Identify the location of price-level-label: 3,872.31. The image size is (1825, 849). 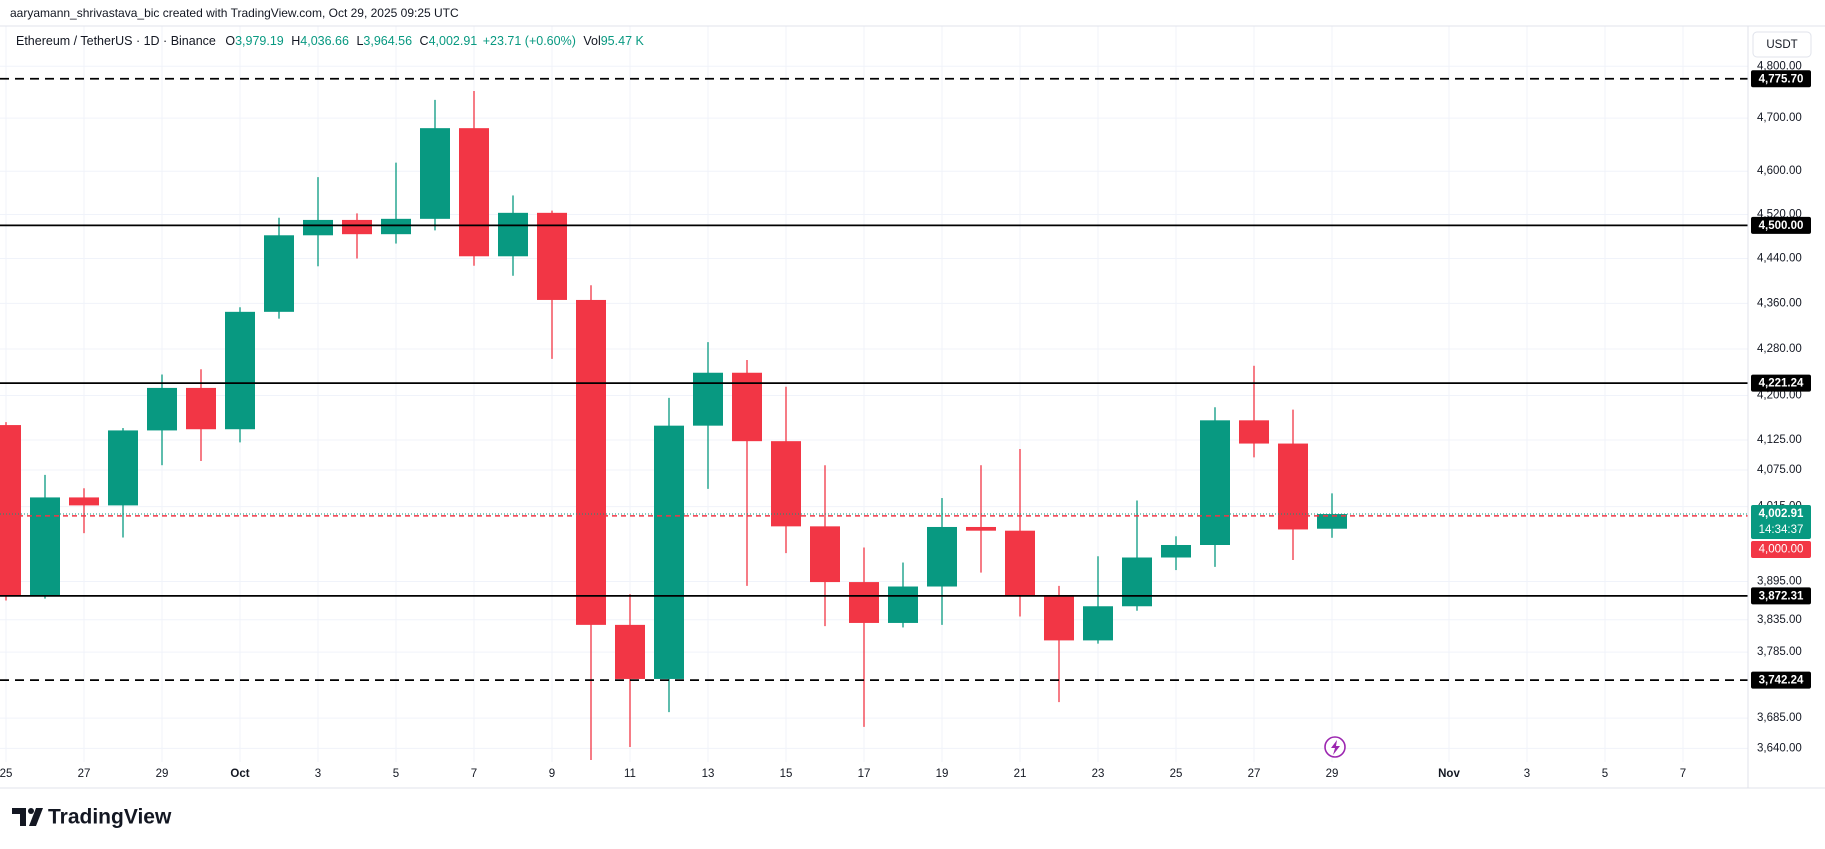
(1781, 596).